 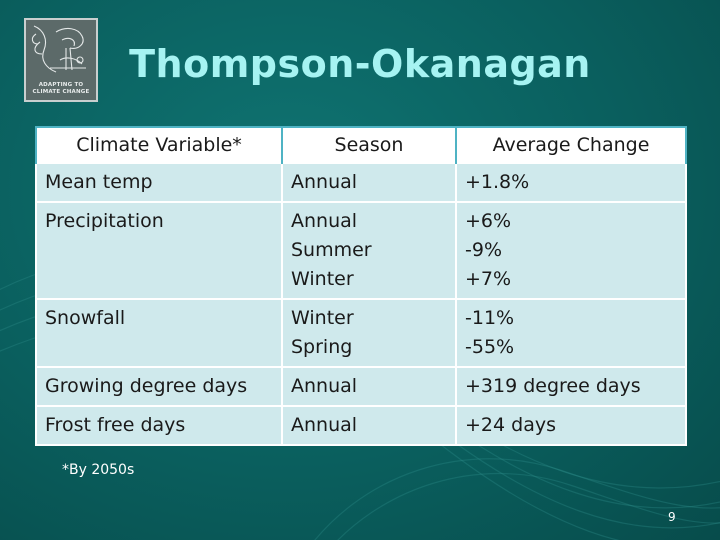 What do you see at coordinates (553, 386) in the screenshot?
I see `change-value: +319 degree days` at bounding box center [553, 386].